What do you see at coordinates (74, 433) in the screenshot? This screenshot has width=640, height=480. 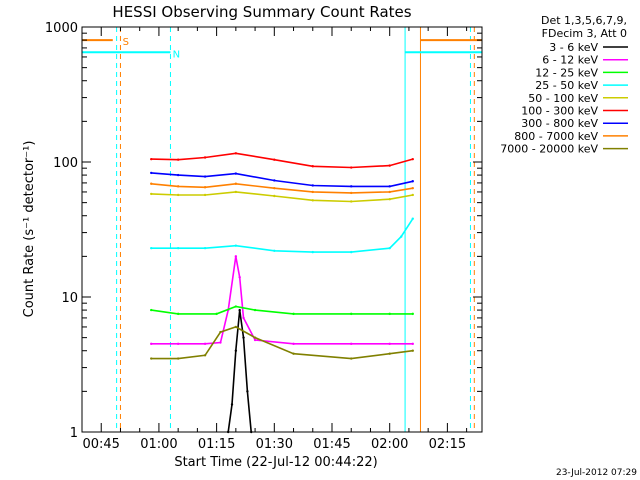 I see `y-tick-label: 1` at bounding box center [74, 433].